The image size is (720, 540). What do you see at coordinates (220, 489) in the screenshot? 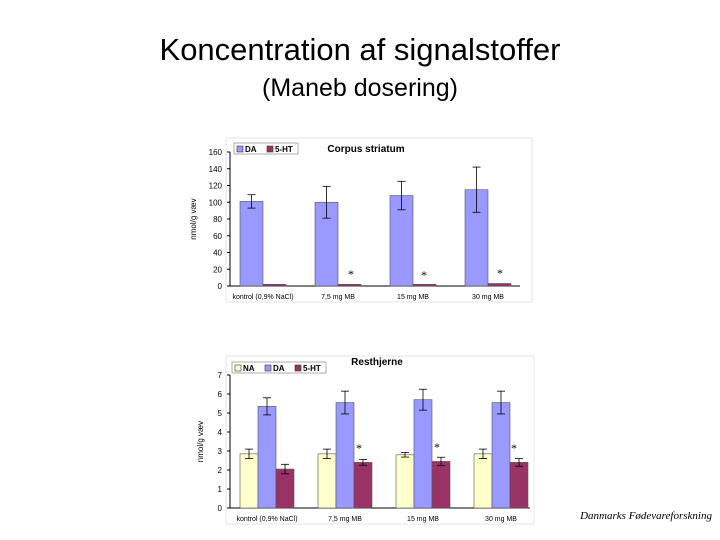
I see `y-tick-label: 1` at bounding box center [220, 489].